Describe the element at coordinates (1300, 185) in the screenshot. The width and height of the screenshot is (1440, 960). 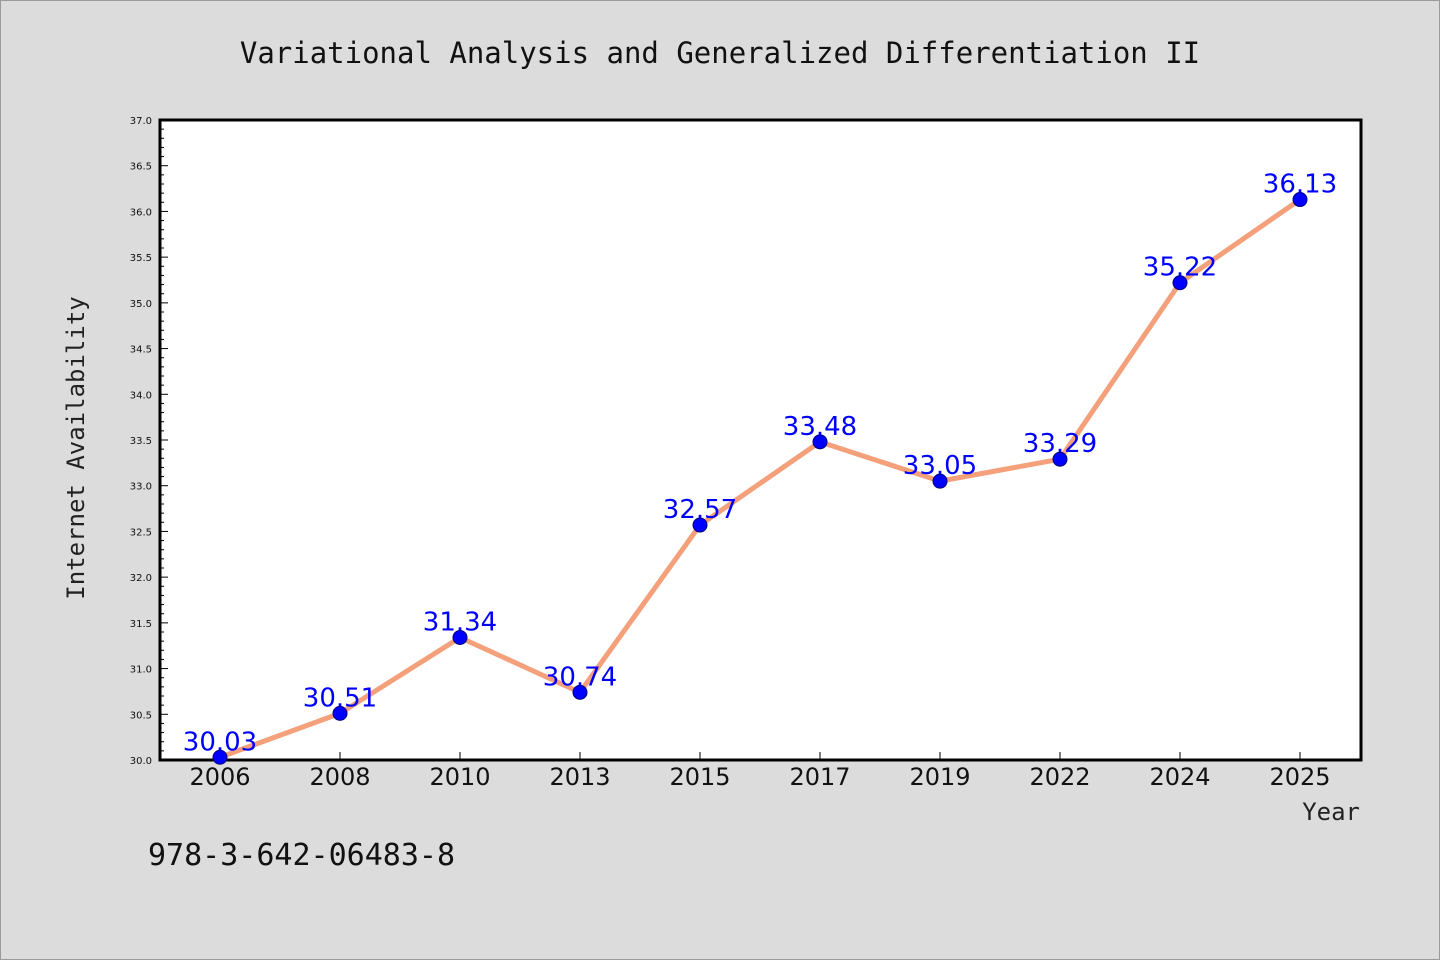
I see `data-label: 36.13` at that location.